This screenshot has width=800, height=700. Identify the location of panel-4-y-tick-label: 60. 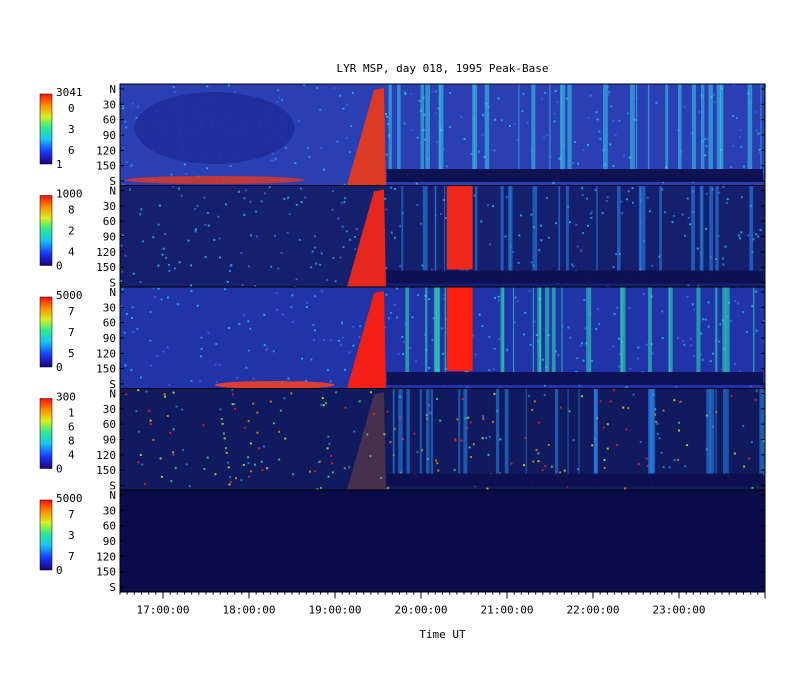
(109, 424).